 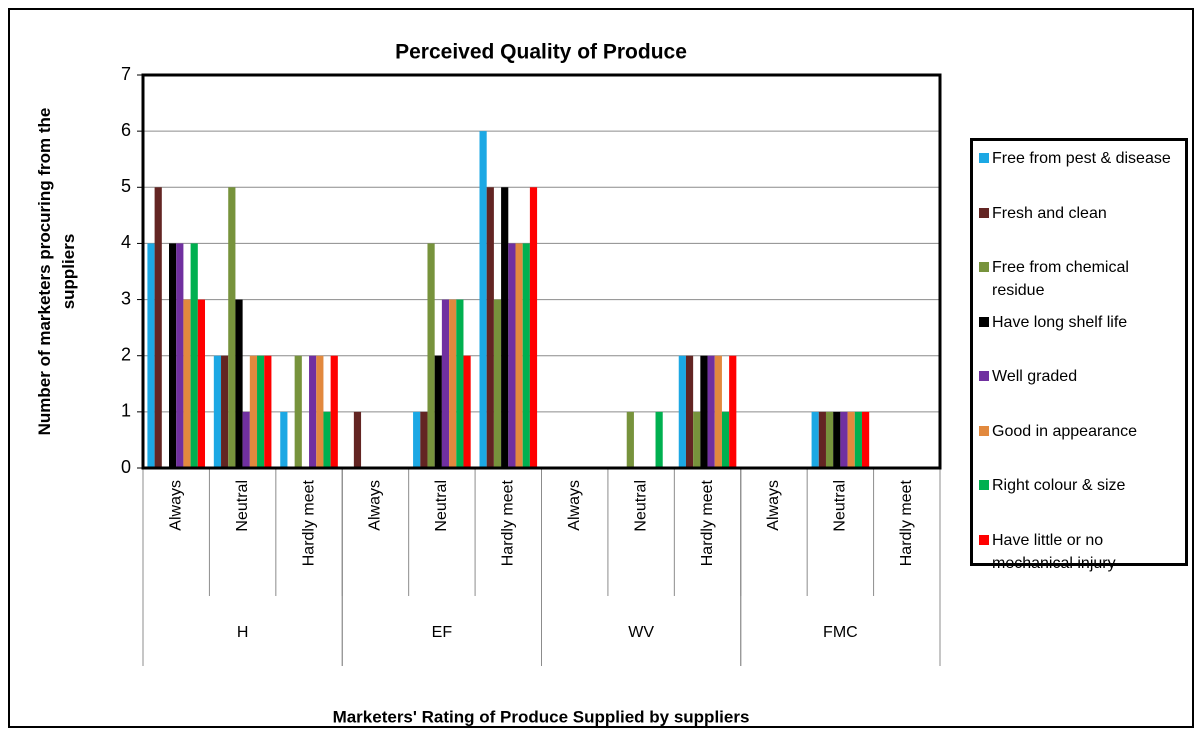 What do you see at coordinates (1080, 338) in the screenshot?
I see `legend-entry: Have long shelf life` at bounding box center [1080, 338].